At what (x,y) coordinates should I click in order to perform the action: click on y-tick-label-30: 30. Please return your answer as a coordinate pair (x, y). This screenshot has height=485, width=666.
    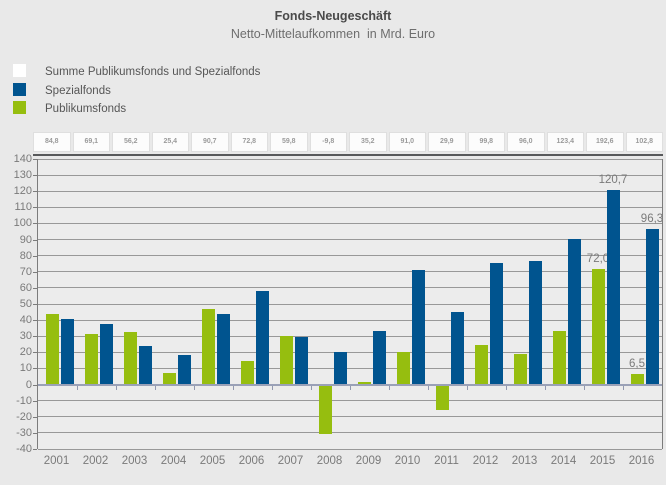
    Looking at the image, I should click on (25, 336).